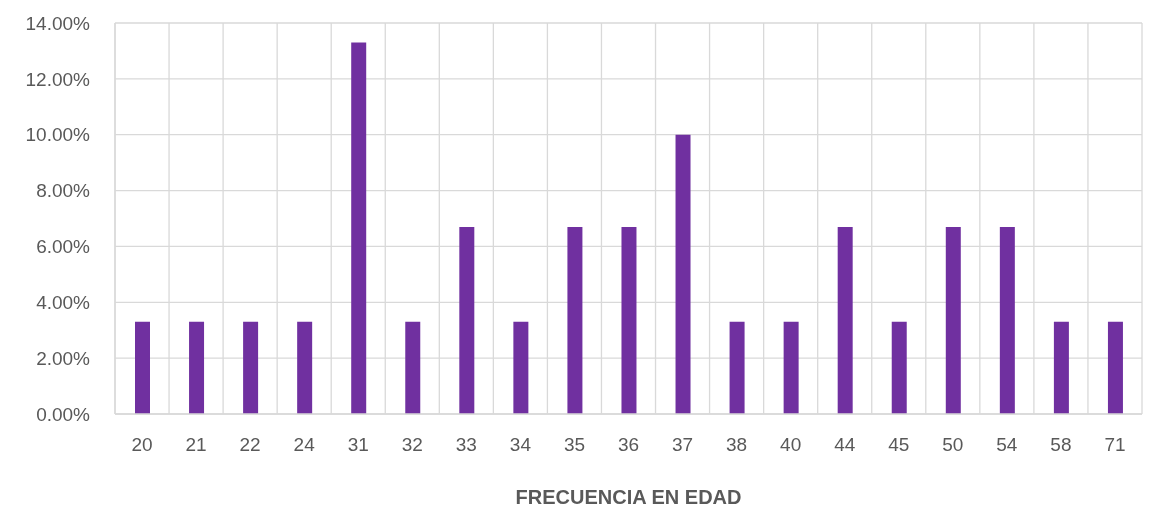 The image size is (1151, 518). I want to click on y-tick-label: 8.00%, so click(63, 191).